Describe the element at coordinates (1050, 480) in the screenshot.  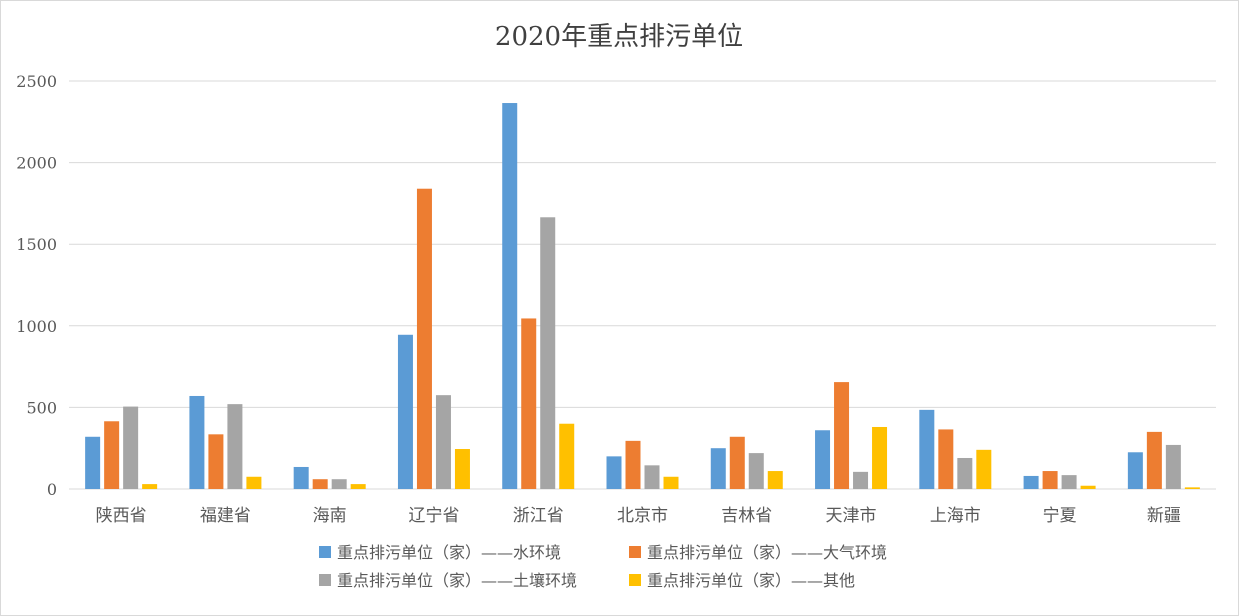
I see `bar-2-宁夏` at that location.